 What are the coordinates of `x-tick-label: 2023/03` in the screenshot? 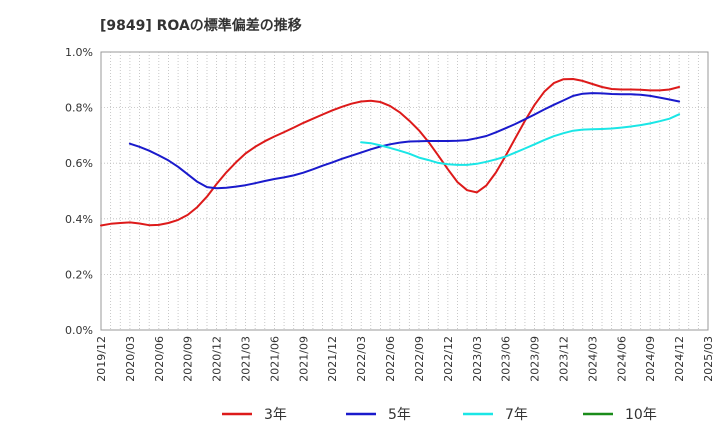 It's located at (477, 359).